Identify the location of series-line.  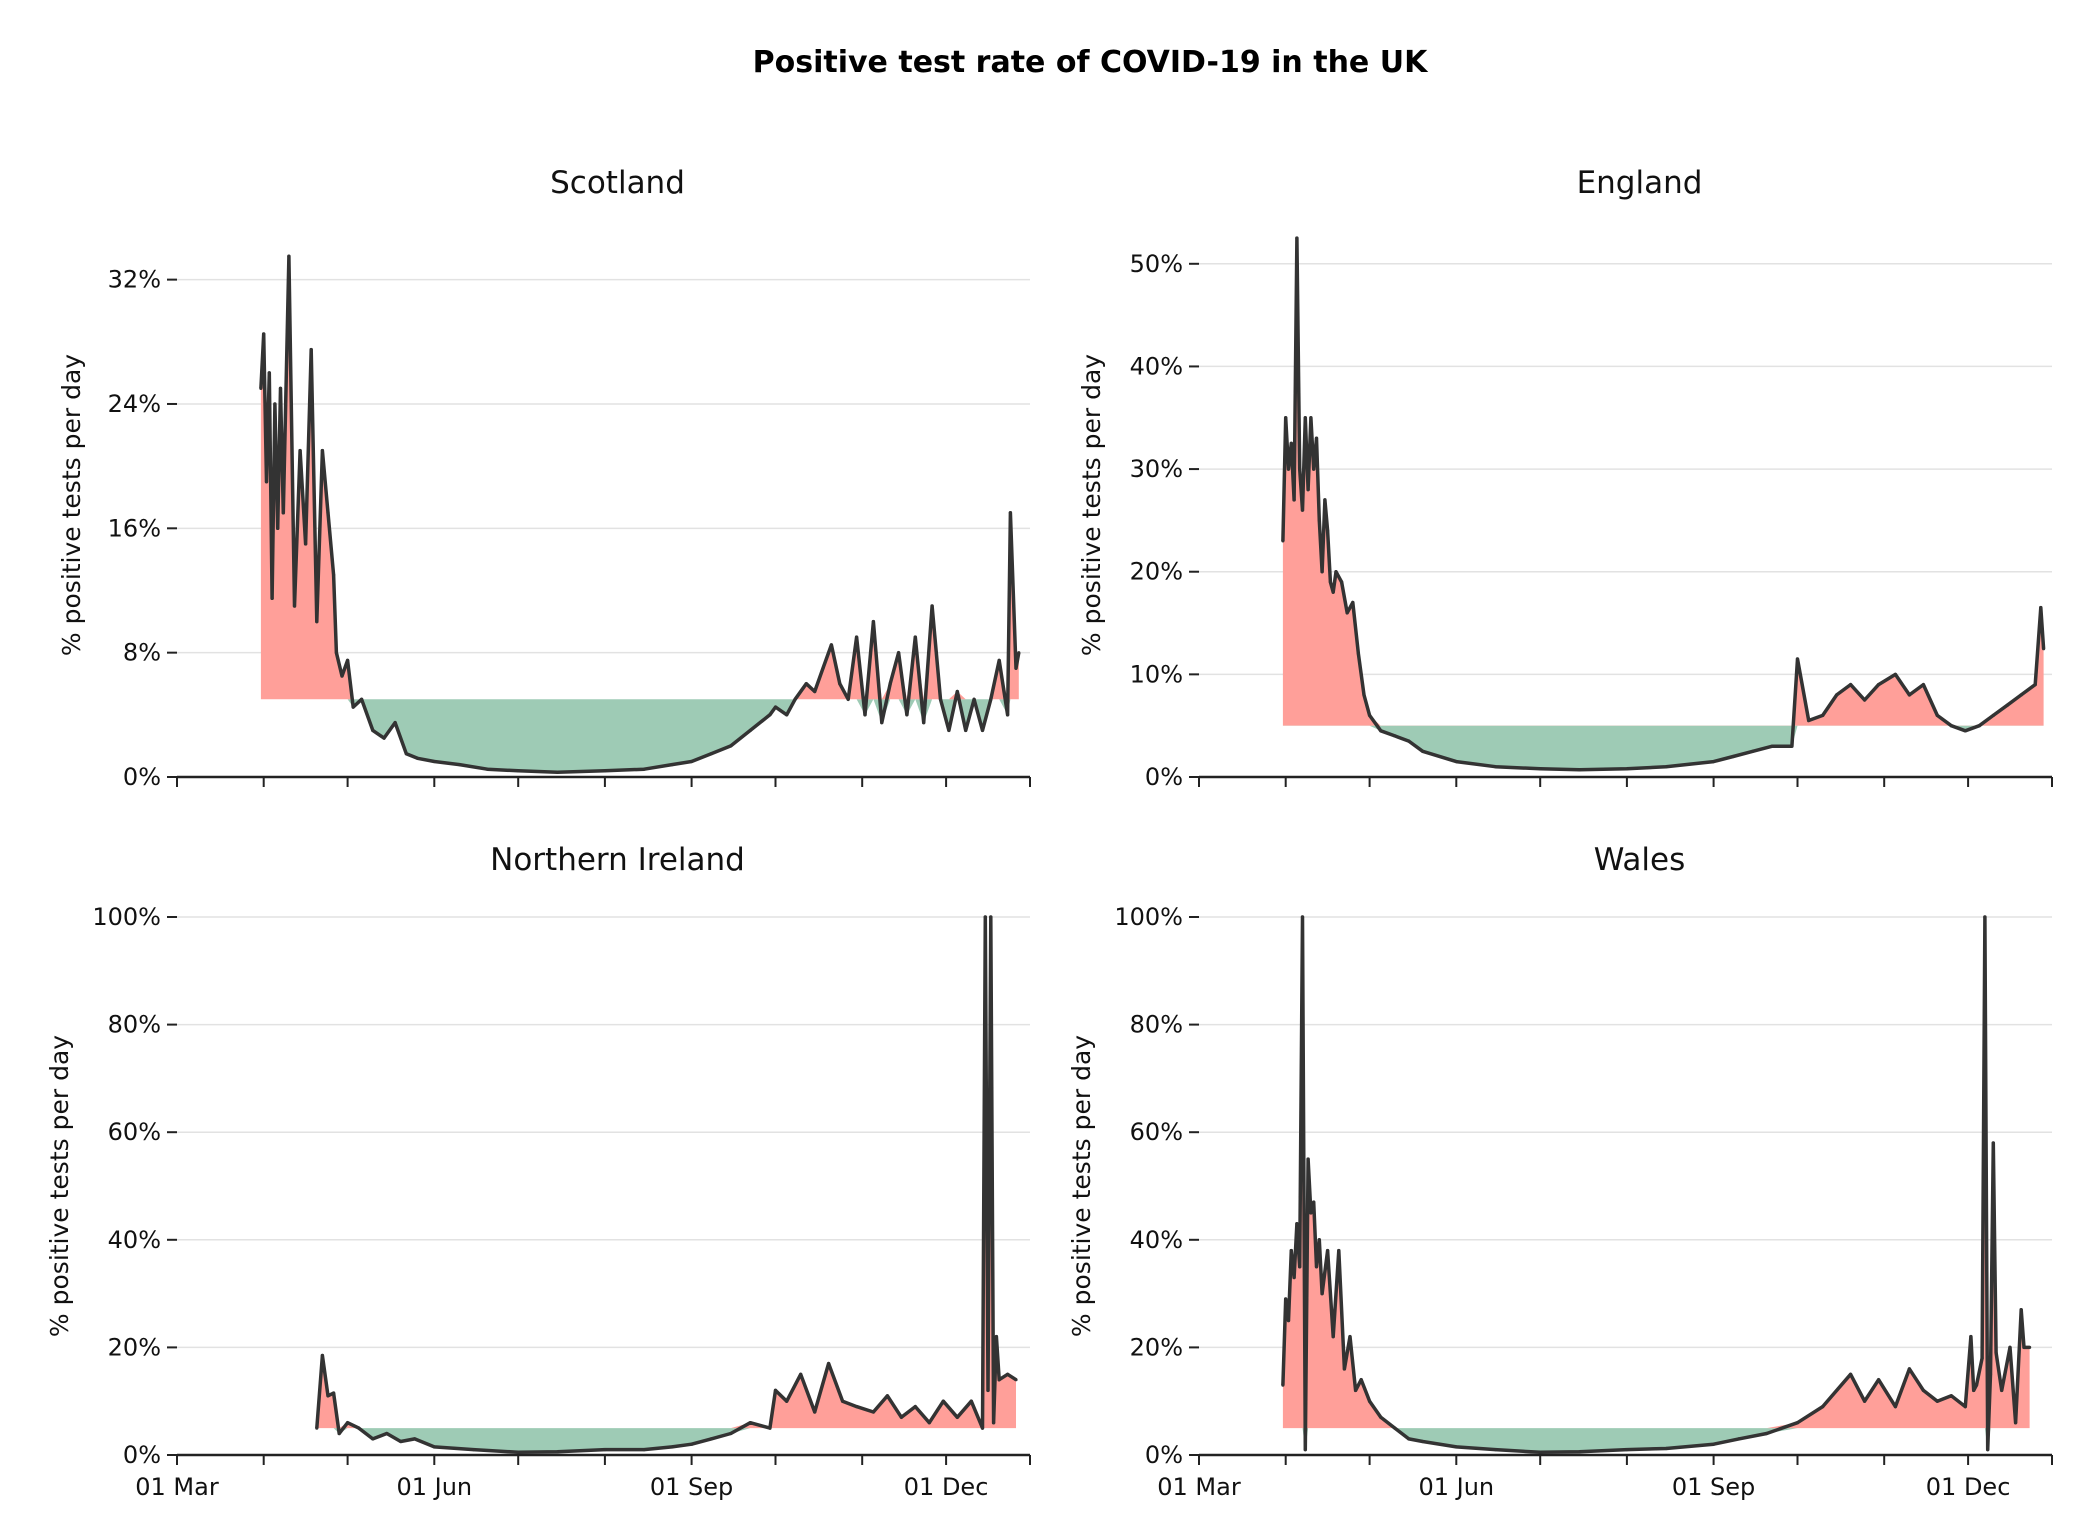
(640, 514).